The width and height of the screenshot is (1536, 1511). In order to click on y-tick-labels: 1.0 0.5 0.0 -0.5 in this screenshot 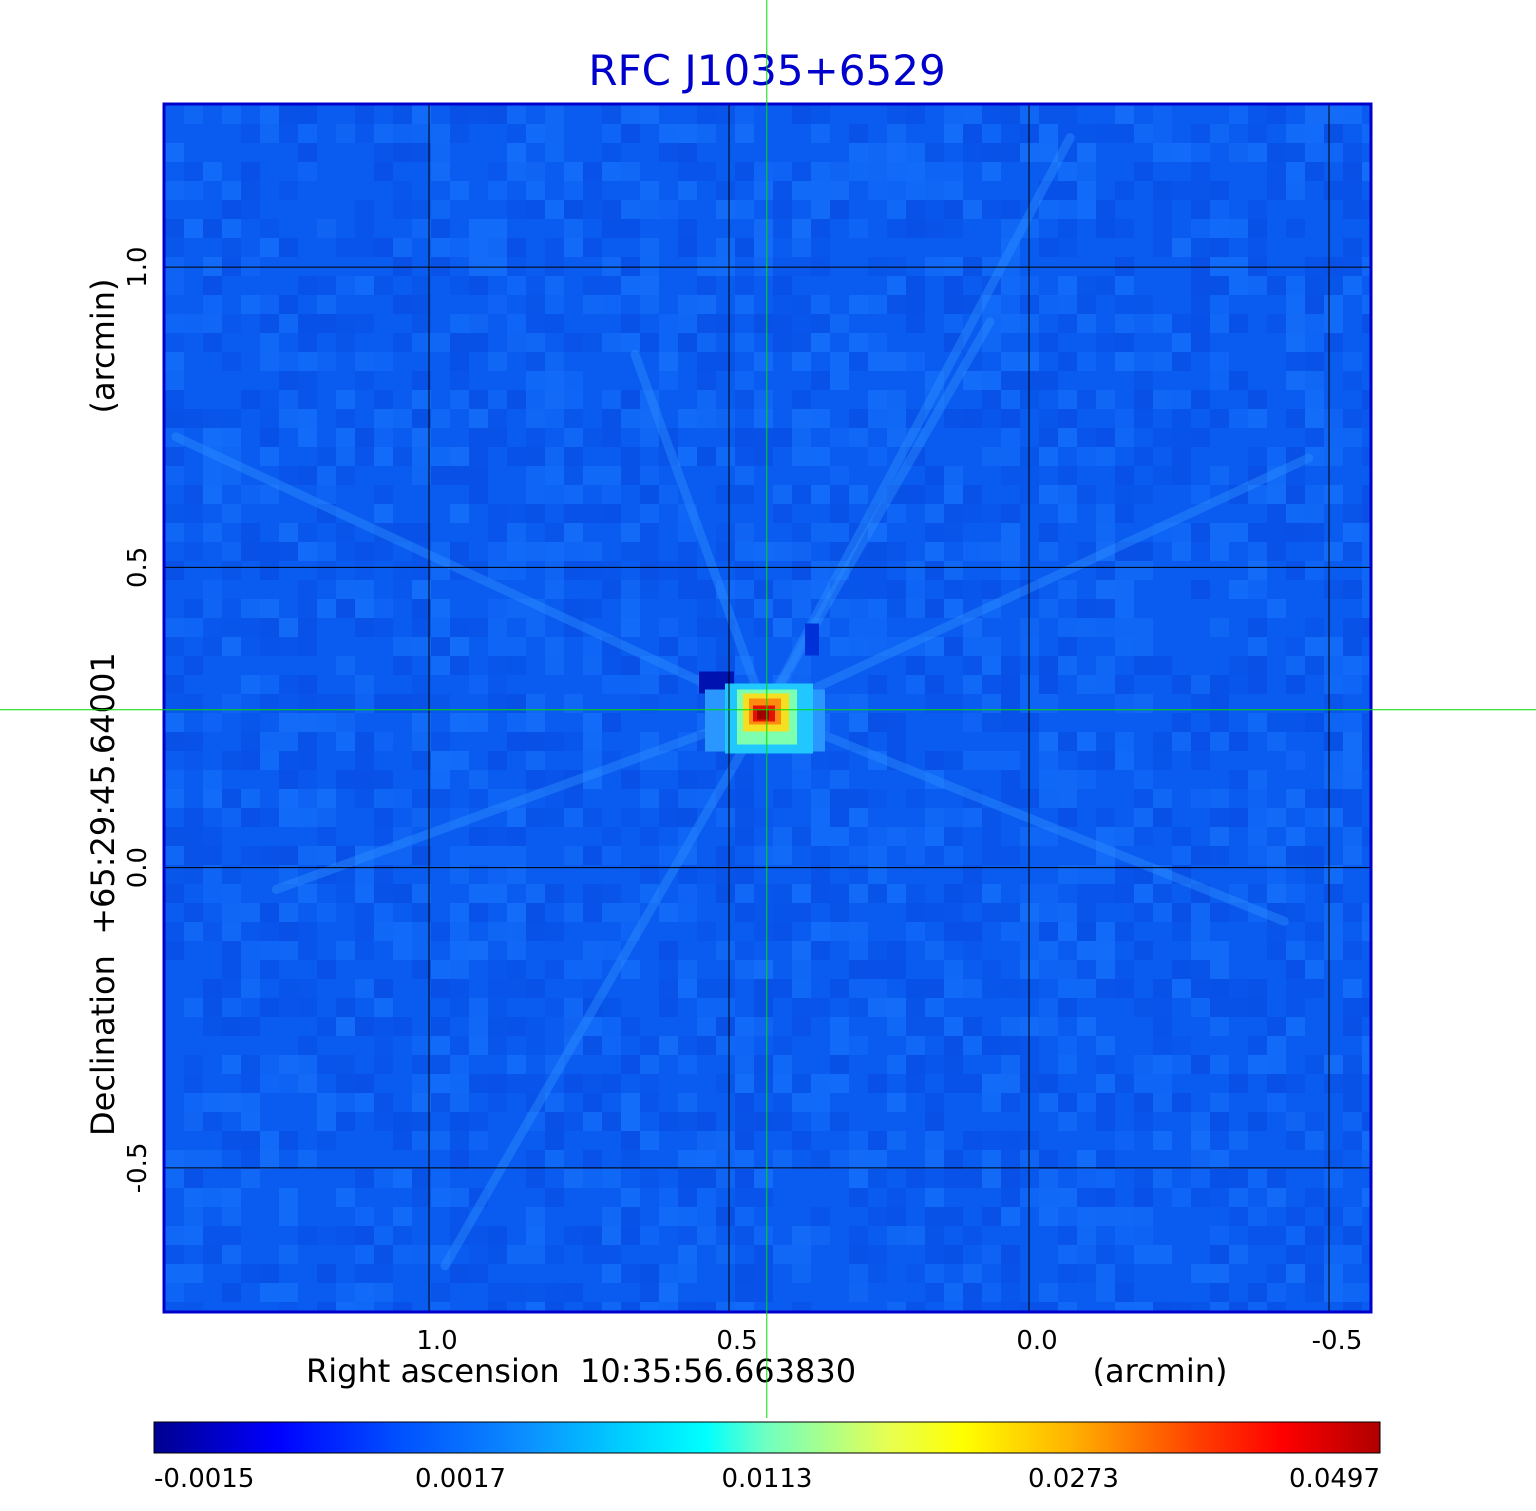, I will do `click(138, 719)`.